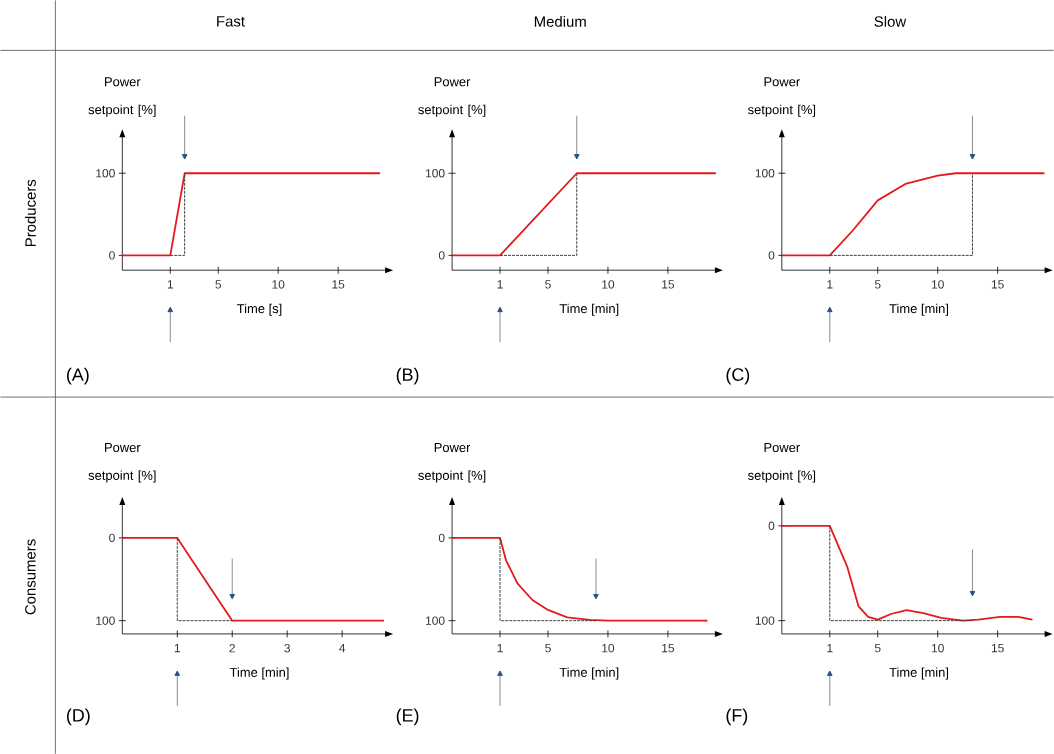 This screenshot has height=754, width=1054. What do you see at coordinates (78, 717) in the screenshot?
I see `text: (D)` at bounding box center [78, 717].